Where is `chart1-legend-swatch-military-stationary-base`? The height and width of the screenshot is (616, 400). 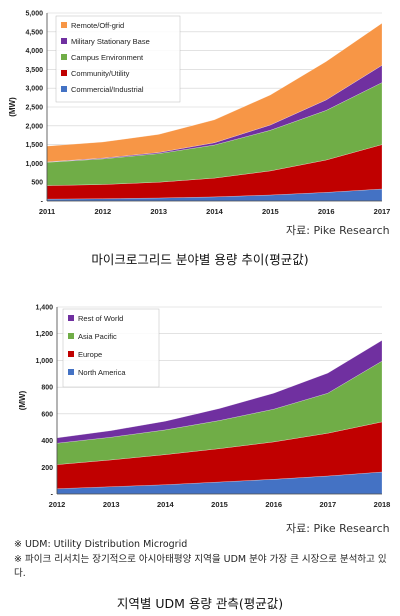 chart1-legend-swatch-military-stationary-base is located at coordinates (64, 41).